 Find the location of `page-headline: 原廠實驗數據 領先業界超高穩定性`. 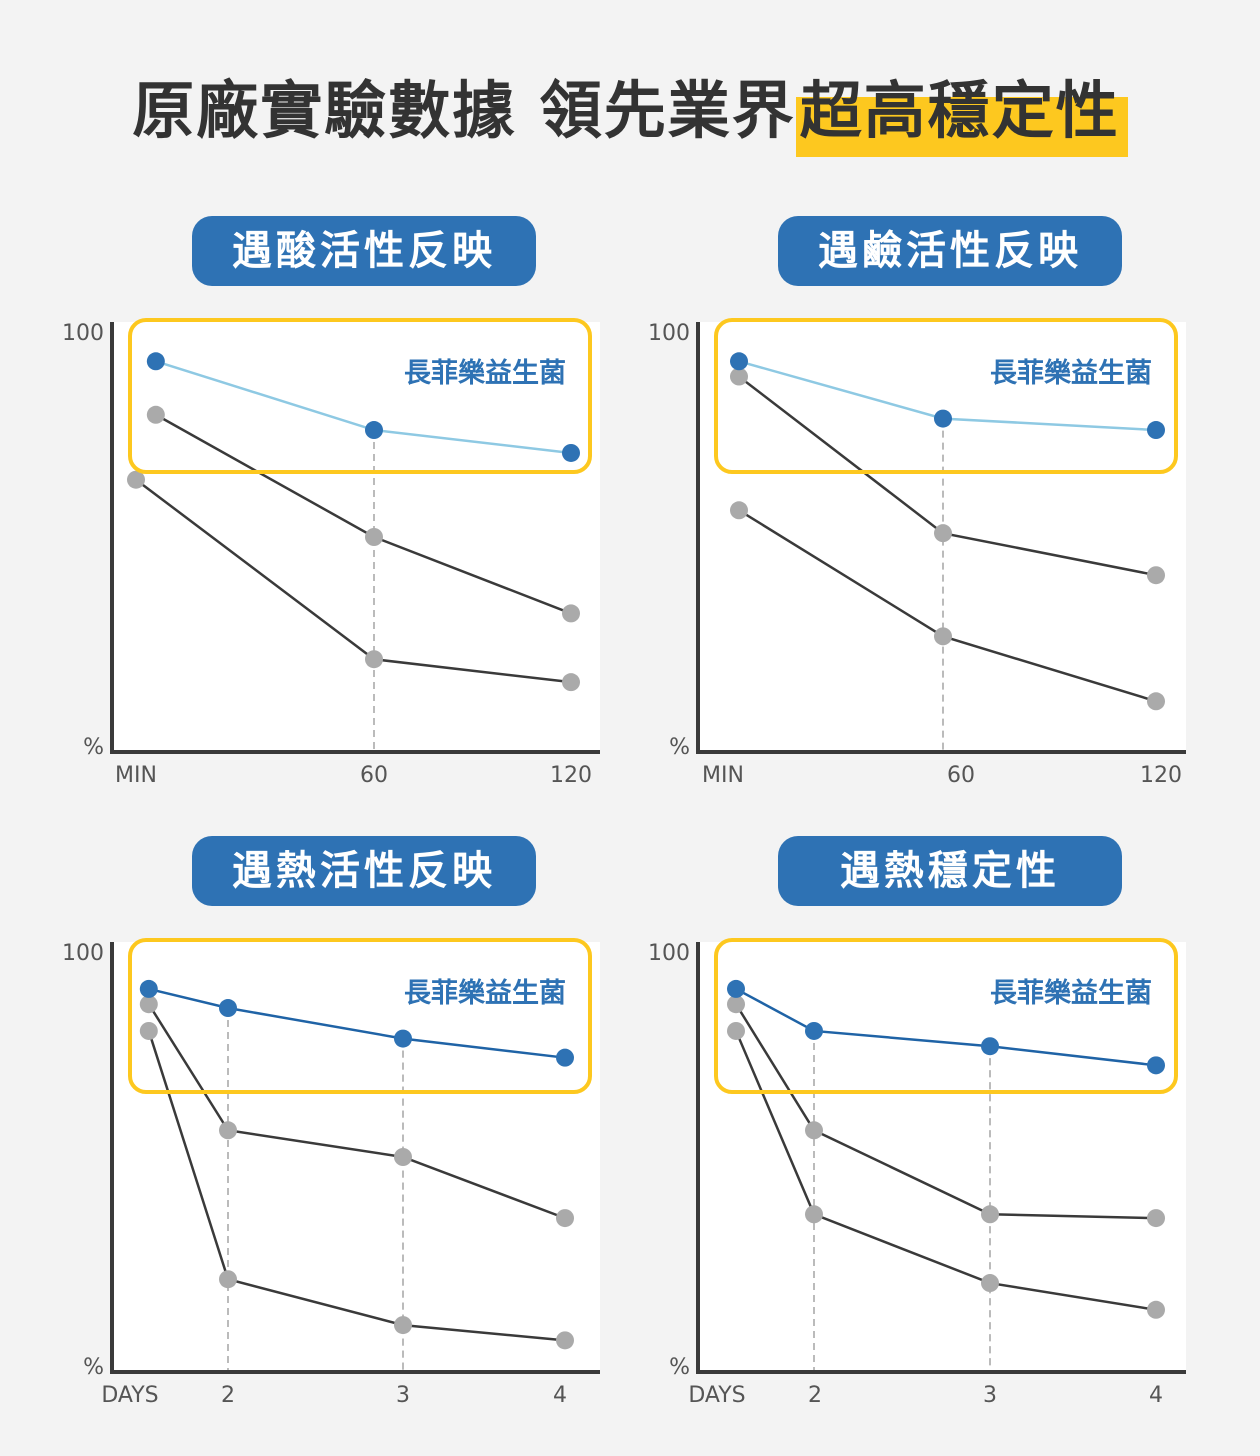

page-headline: 原廠實驗數據 領先業界超高穩定性 is located at coordinates (630, 113).